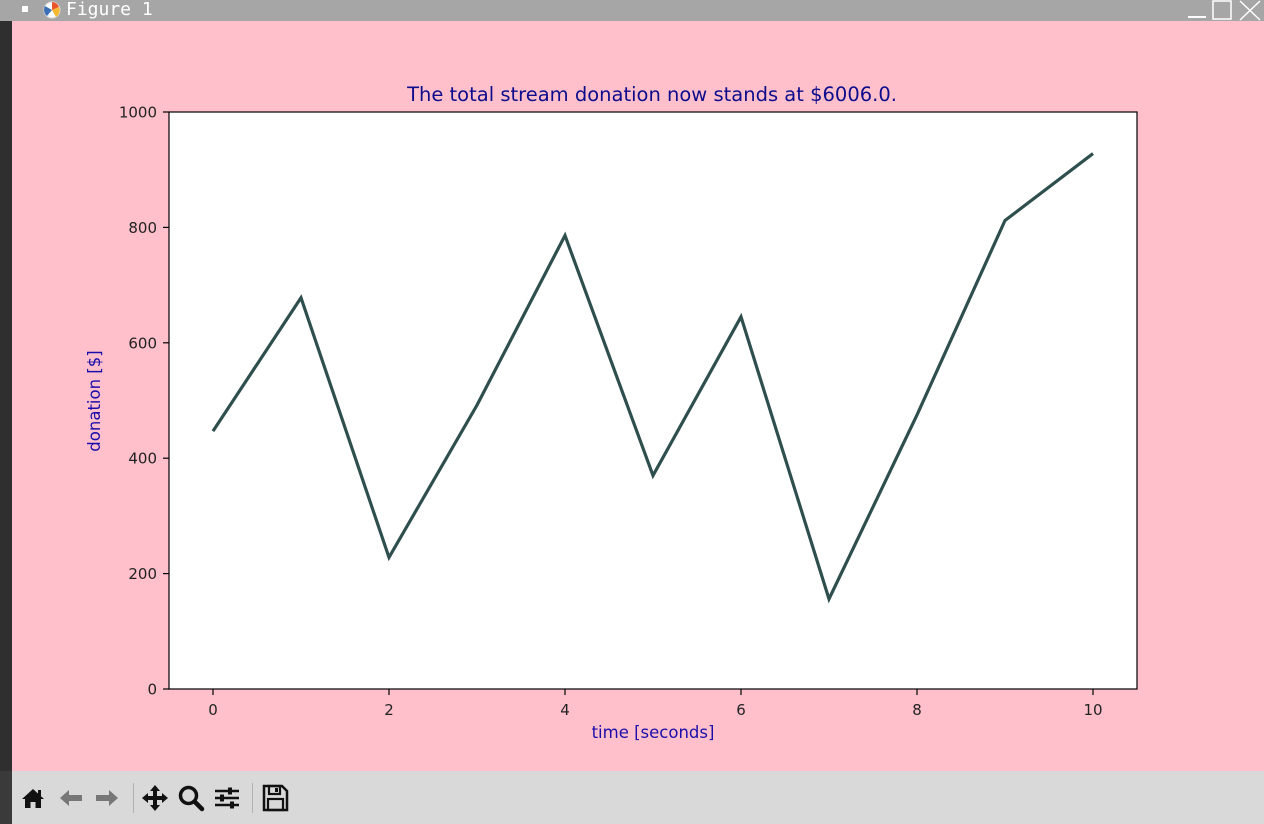 The width and height of the screenshot is (1264, 824). Describe the element at coordinates (632, 10) in the screenshot. I see `title-bar: Figure 1` at that location.